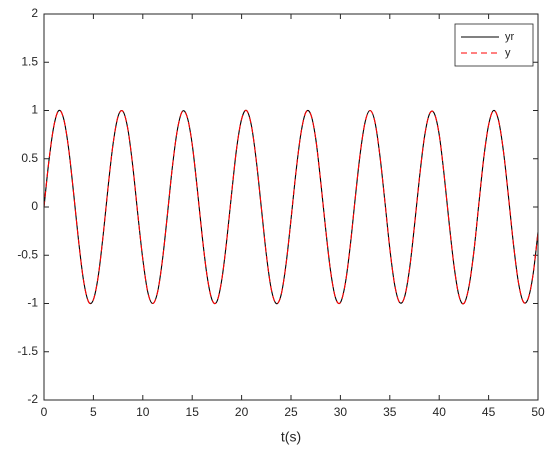  I want to click on legend-box, so click(494, 45).